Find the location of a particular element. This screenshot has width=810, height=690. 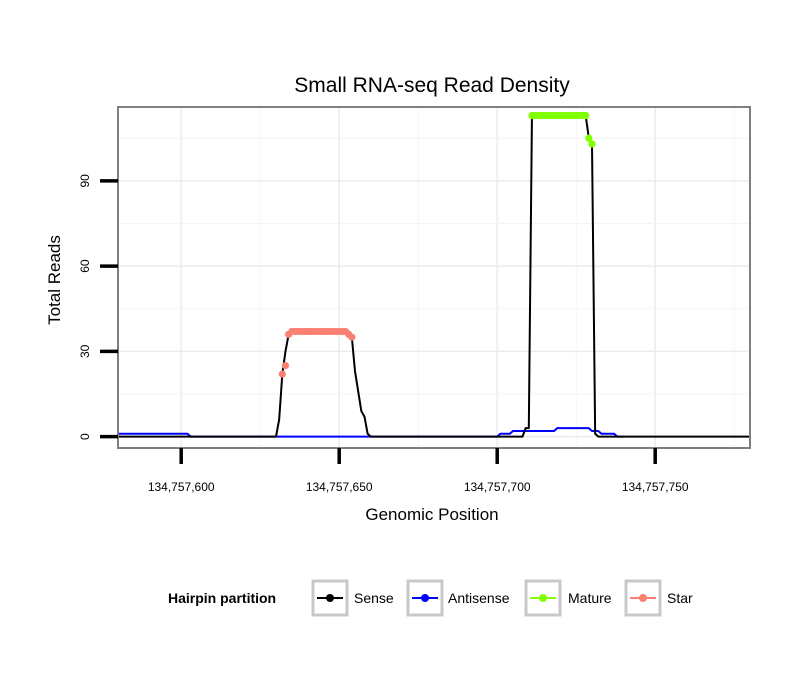

x-tick-label: 134,757,600 is located at coordinates (181, 487).